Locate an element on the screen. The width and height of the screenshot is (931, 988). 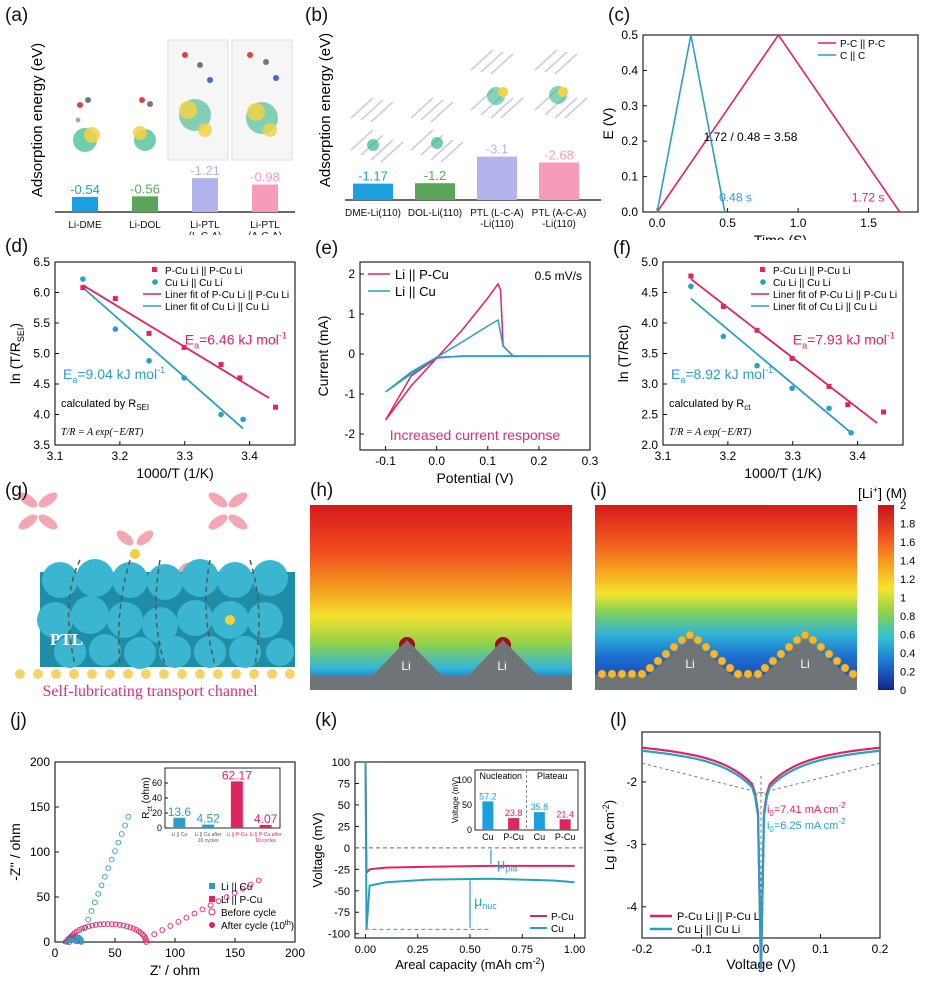
arrhenius-formula-f: T/R = A exp(−E/RT) is located at coordinates (710, 432).